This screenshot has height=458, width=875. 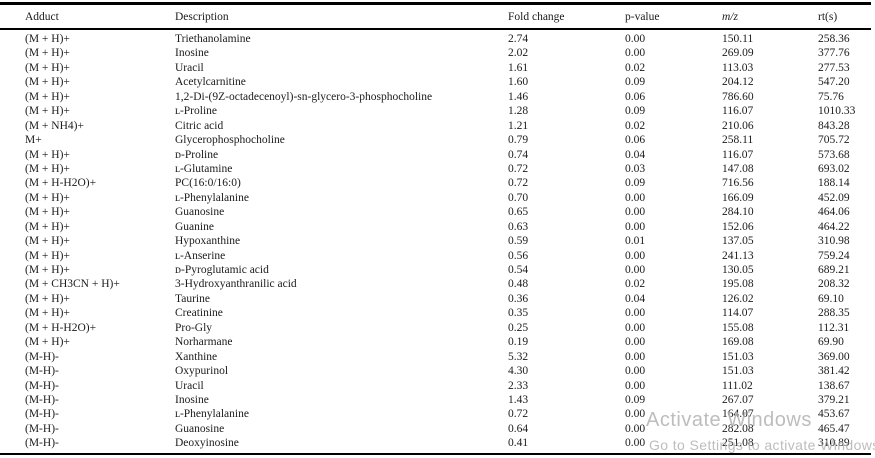 I want to click on cell-fold-change: 0.63, so click(x=518, y=226).